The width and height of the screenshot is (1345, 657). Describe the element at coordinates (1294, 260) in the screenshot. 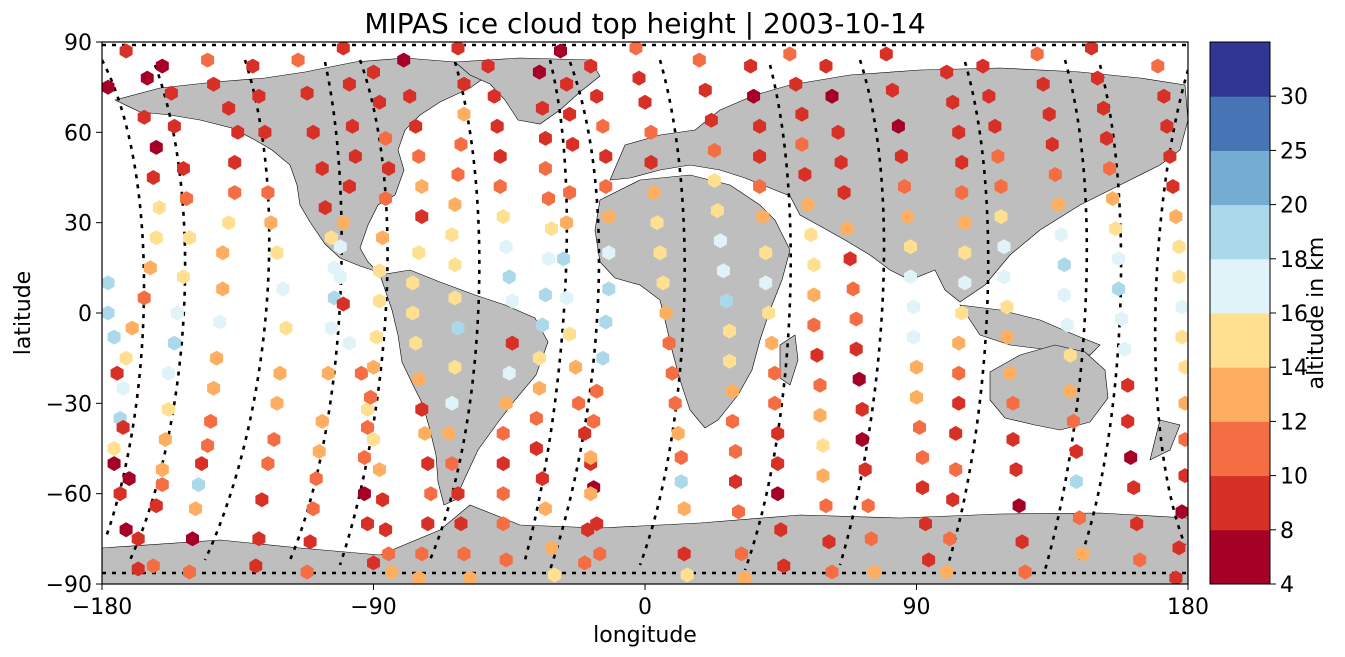

I see `colorbar-tick-label: 18` at that location.